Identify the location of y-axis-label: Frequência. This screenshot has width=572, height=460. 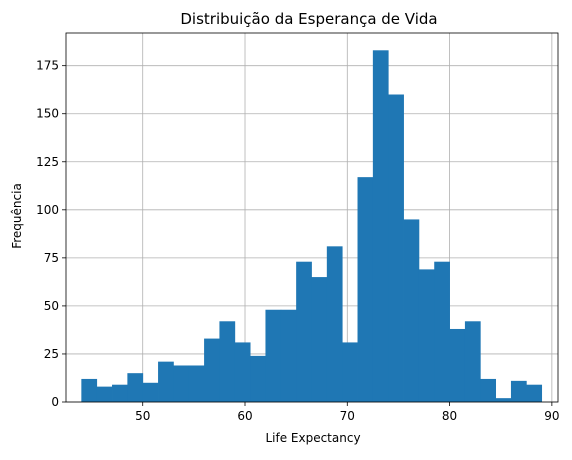
(17, 216).